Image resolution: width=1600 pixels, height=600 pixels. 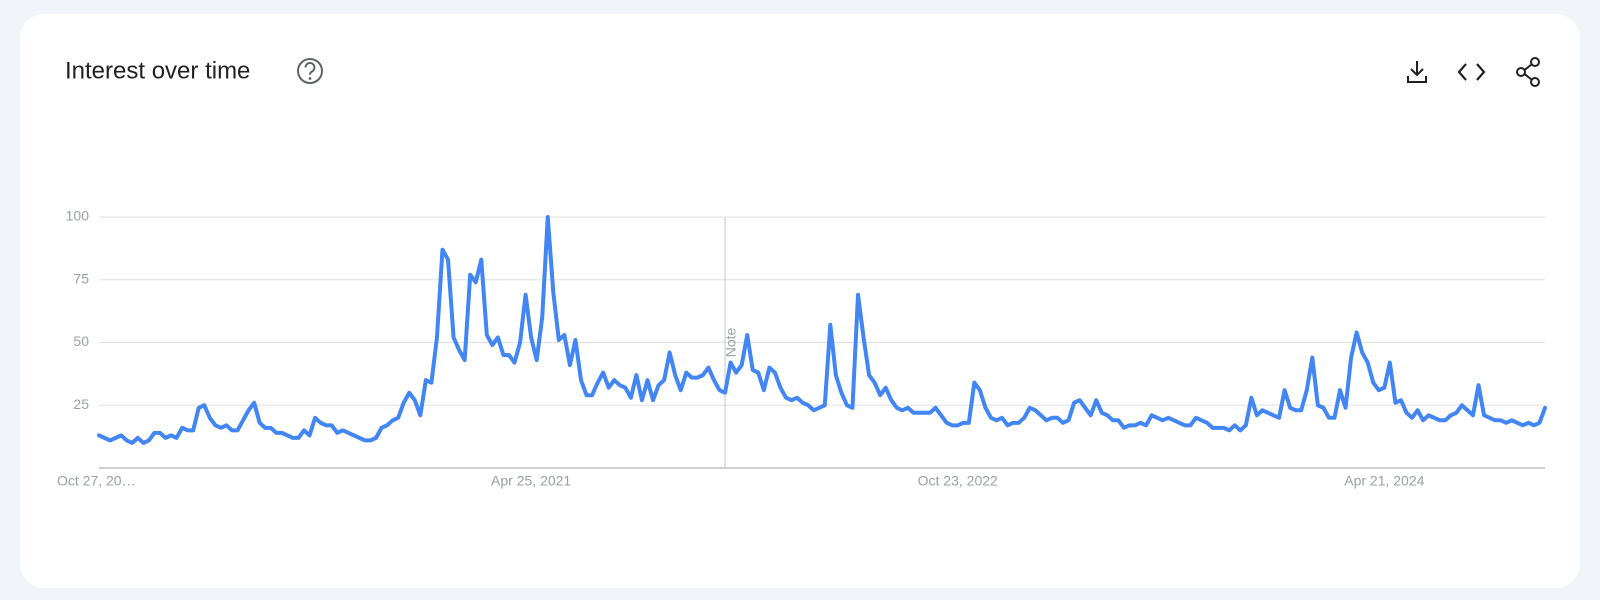 What do you see at coordinates (731, 343) in the screenshot?
I see `note-label: Note` at bounding box center [731, 343].